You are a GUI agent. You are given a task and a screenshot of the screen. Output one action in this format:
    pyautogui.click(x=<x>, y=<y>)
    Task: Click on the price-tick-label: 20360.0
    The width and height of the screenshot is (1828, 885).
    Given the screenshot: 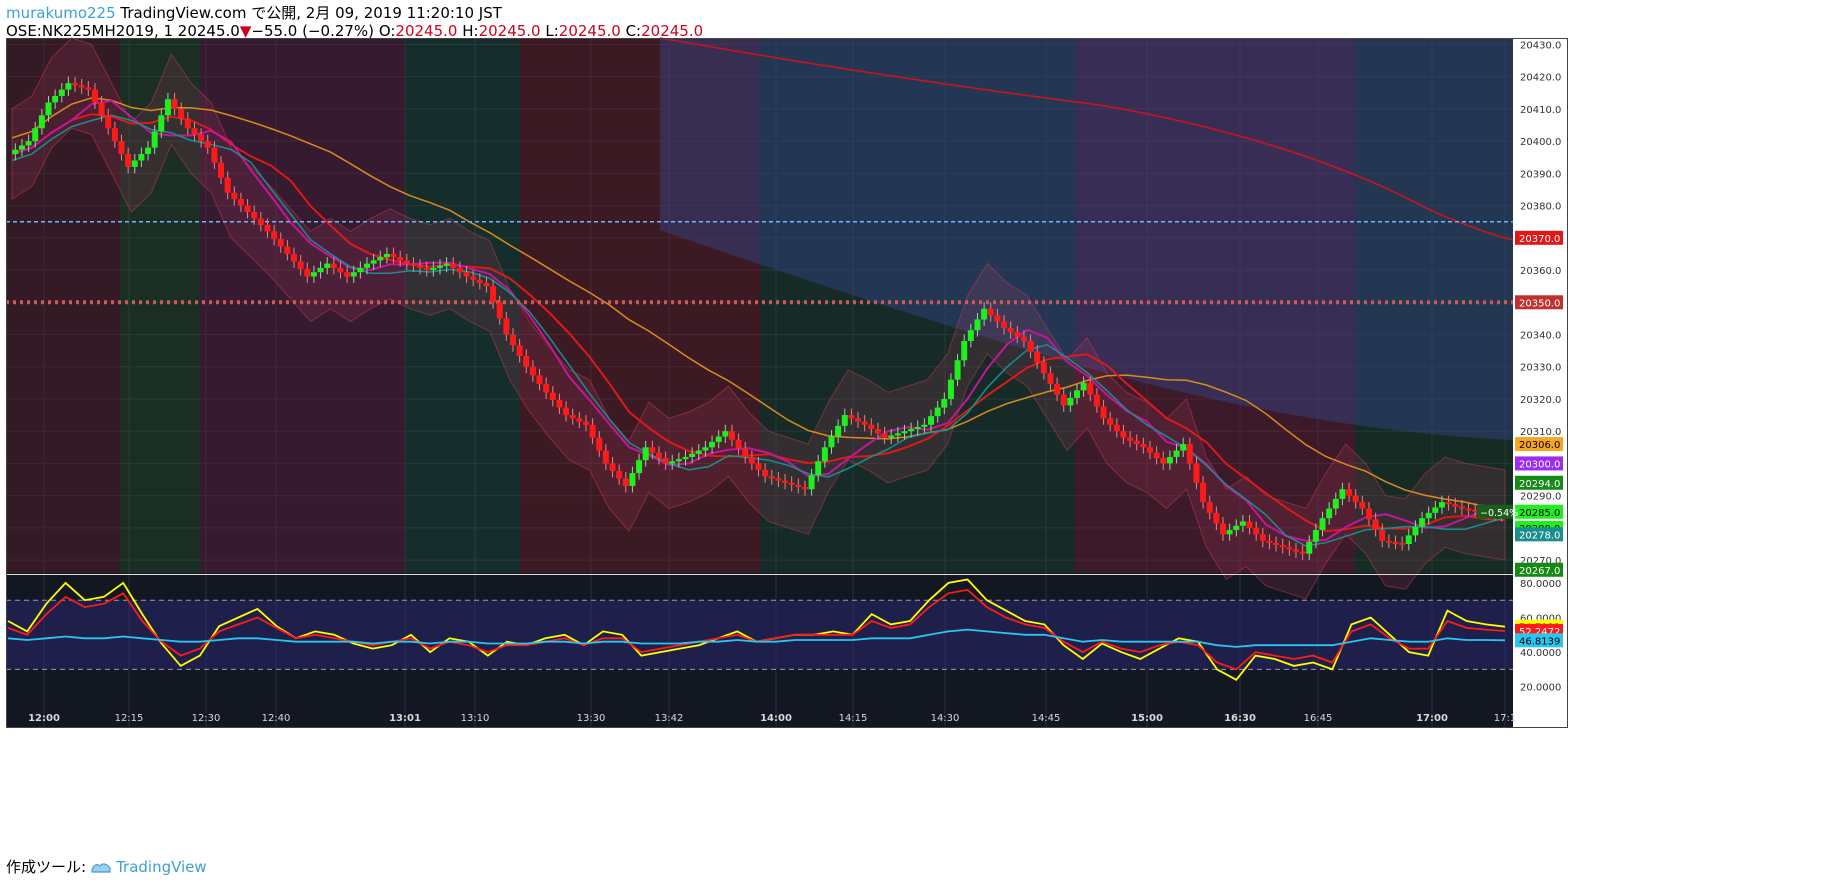 What is the action you would take?
    pyautogui.click(x=1540, y=271)
    